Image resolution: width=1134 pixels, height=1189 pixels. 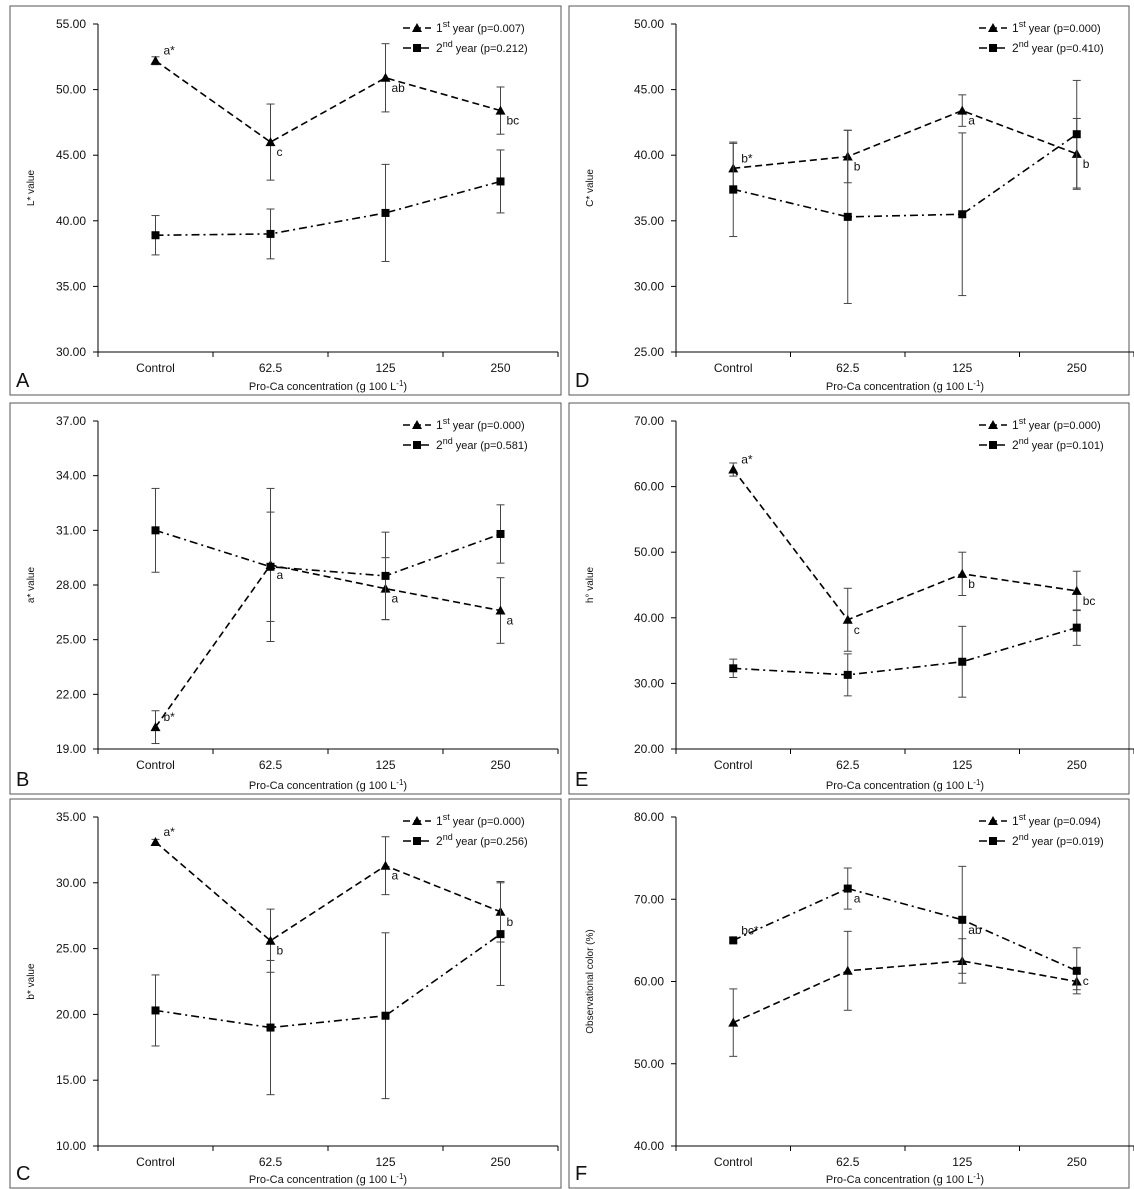 I want to click on legend-number: 1, so click(x=1015, y=821).